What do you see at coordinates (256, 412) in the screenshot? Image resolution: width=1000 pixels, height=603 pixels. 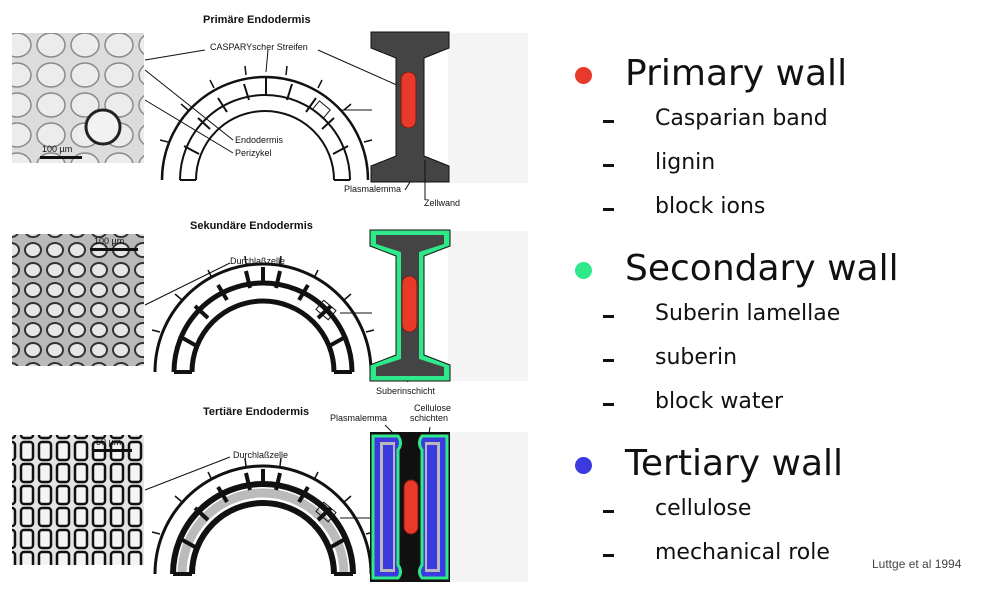 I see `tertiary-title: Tertiäre Endodermis` at bounding box center [256, 412].